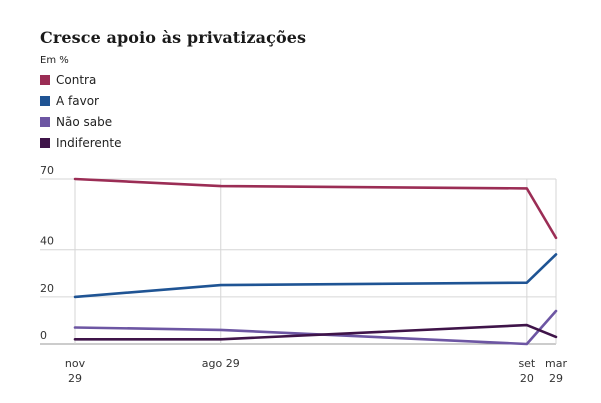 This screenshot has height=403, width=601. What do you see at coordinates (43, 335) in the screenshot?
I see `y-tick-label: 0` at bounding box center [43, 335].